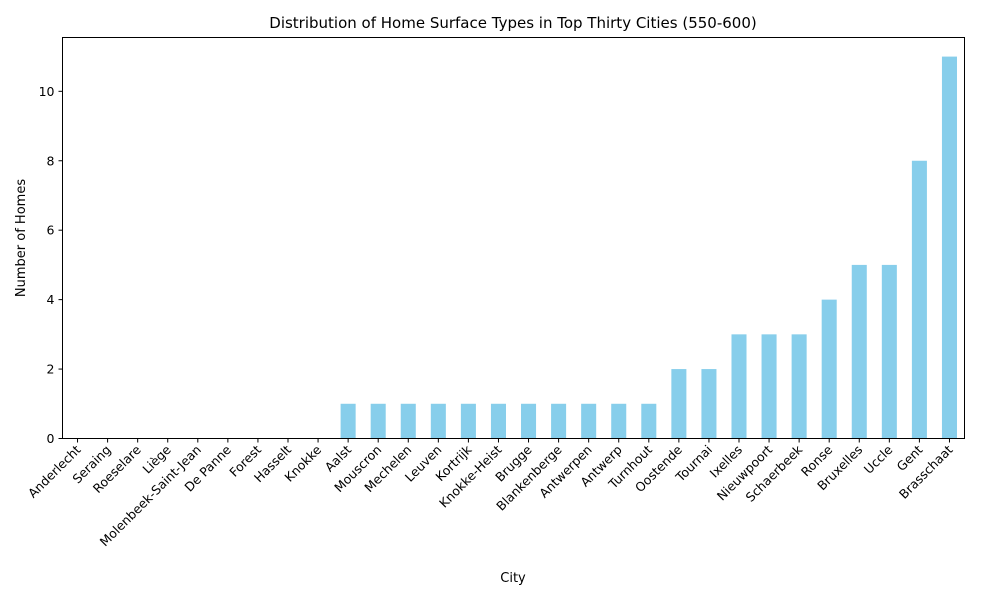 This screenshot has width=1000, height=600. I want to click on y-tick-label: 4, so click(51, 299).